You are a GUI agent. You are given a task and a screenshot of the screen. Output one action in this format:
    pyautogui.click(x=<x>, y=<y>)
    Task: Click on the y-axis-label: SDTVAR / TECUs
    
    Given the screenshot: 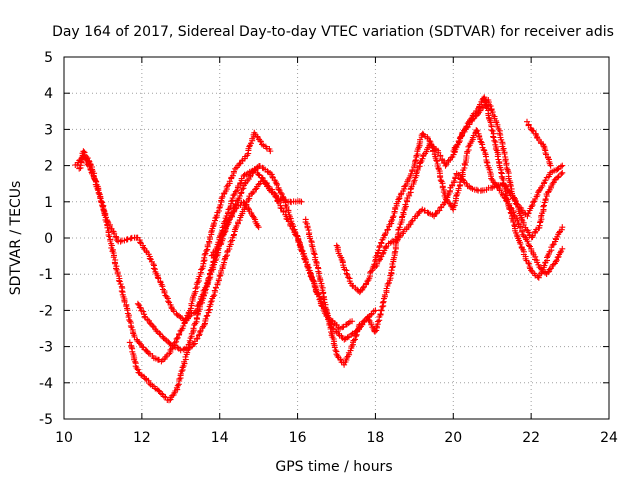 What is the action you would take?
    pyautogui.click(x=16, y=238)
    